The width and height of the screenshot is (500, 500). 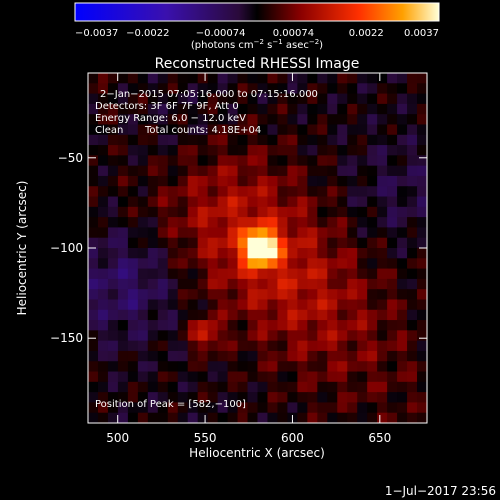 I want to click on x-tick-label: 550, so click(x=205, y=438).